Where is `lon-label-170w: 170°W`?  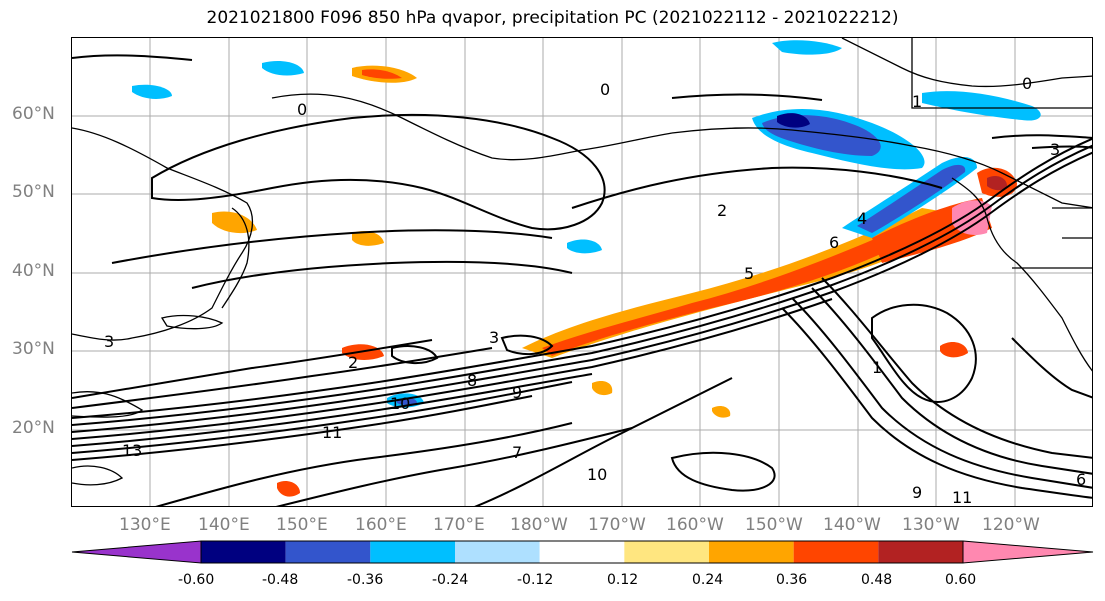
lon-label-170w: 170°W is located at coordinates (617, 525).